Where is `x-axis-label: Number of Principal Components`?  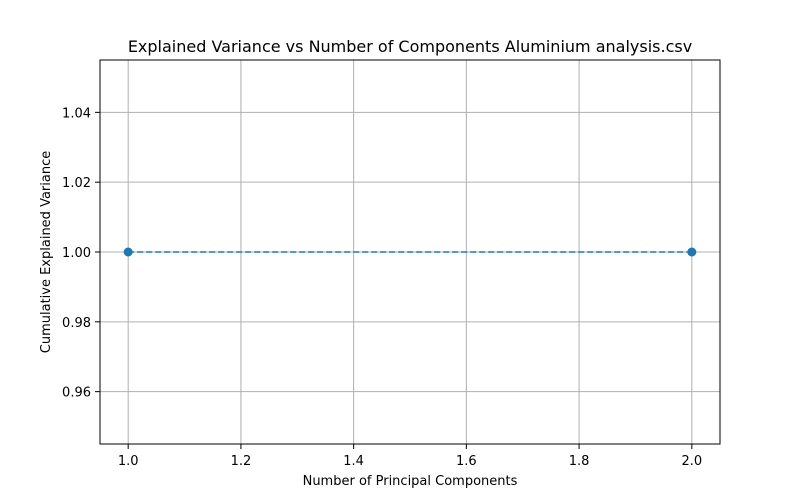
x-axis-label: Number of Principal Components is located at coordinates (410, 481).